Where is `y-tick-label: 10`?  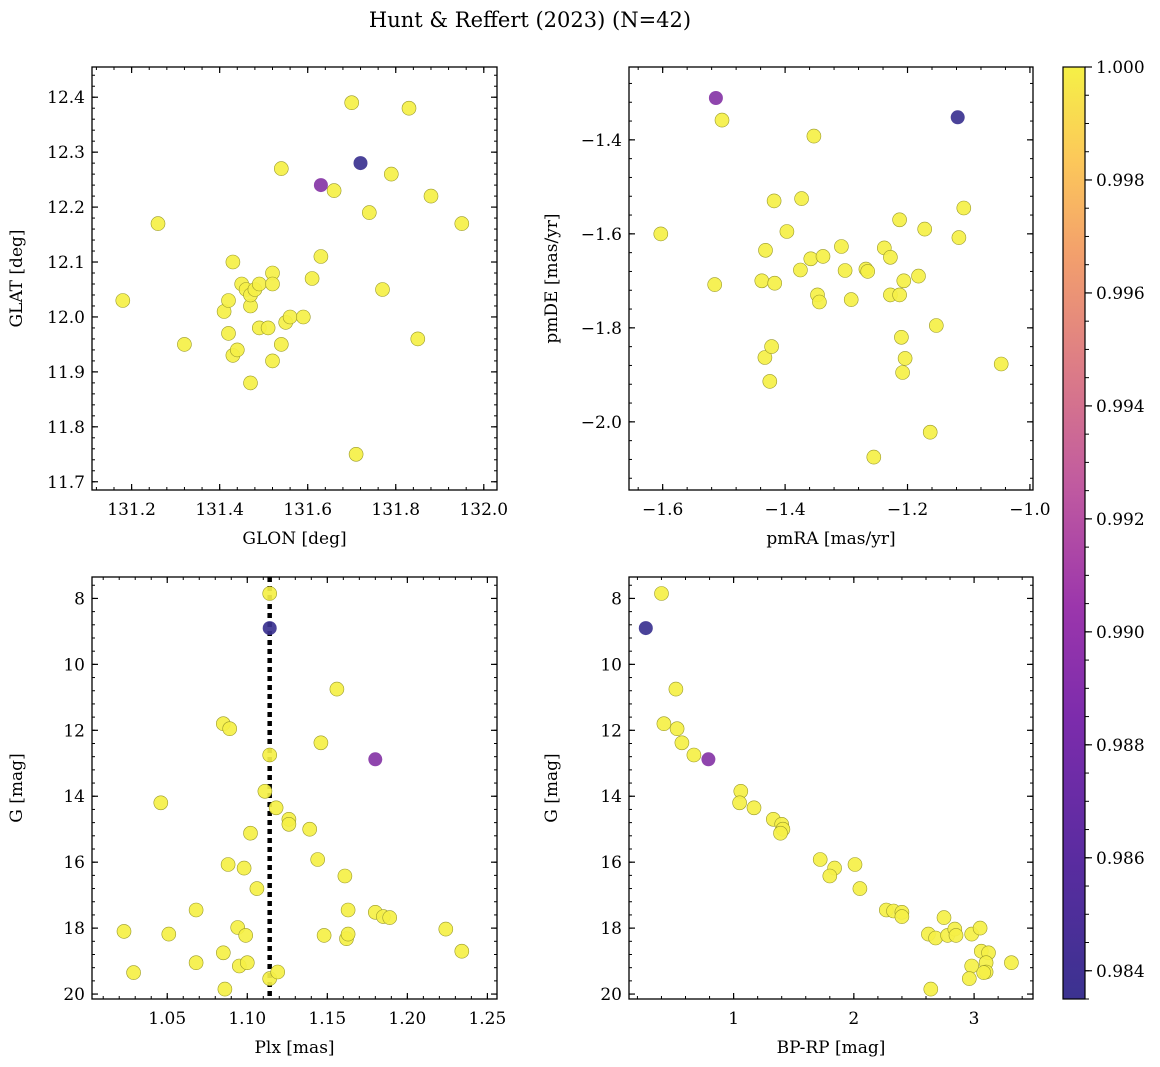
y-tick-label: 10 is located at coordinates (611, 665).